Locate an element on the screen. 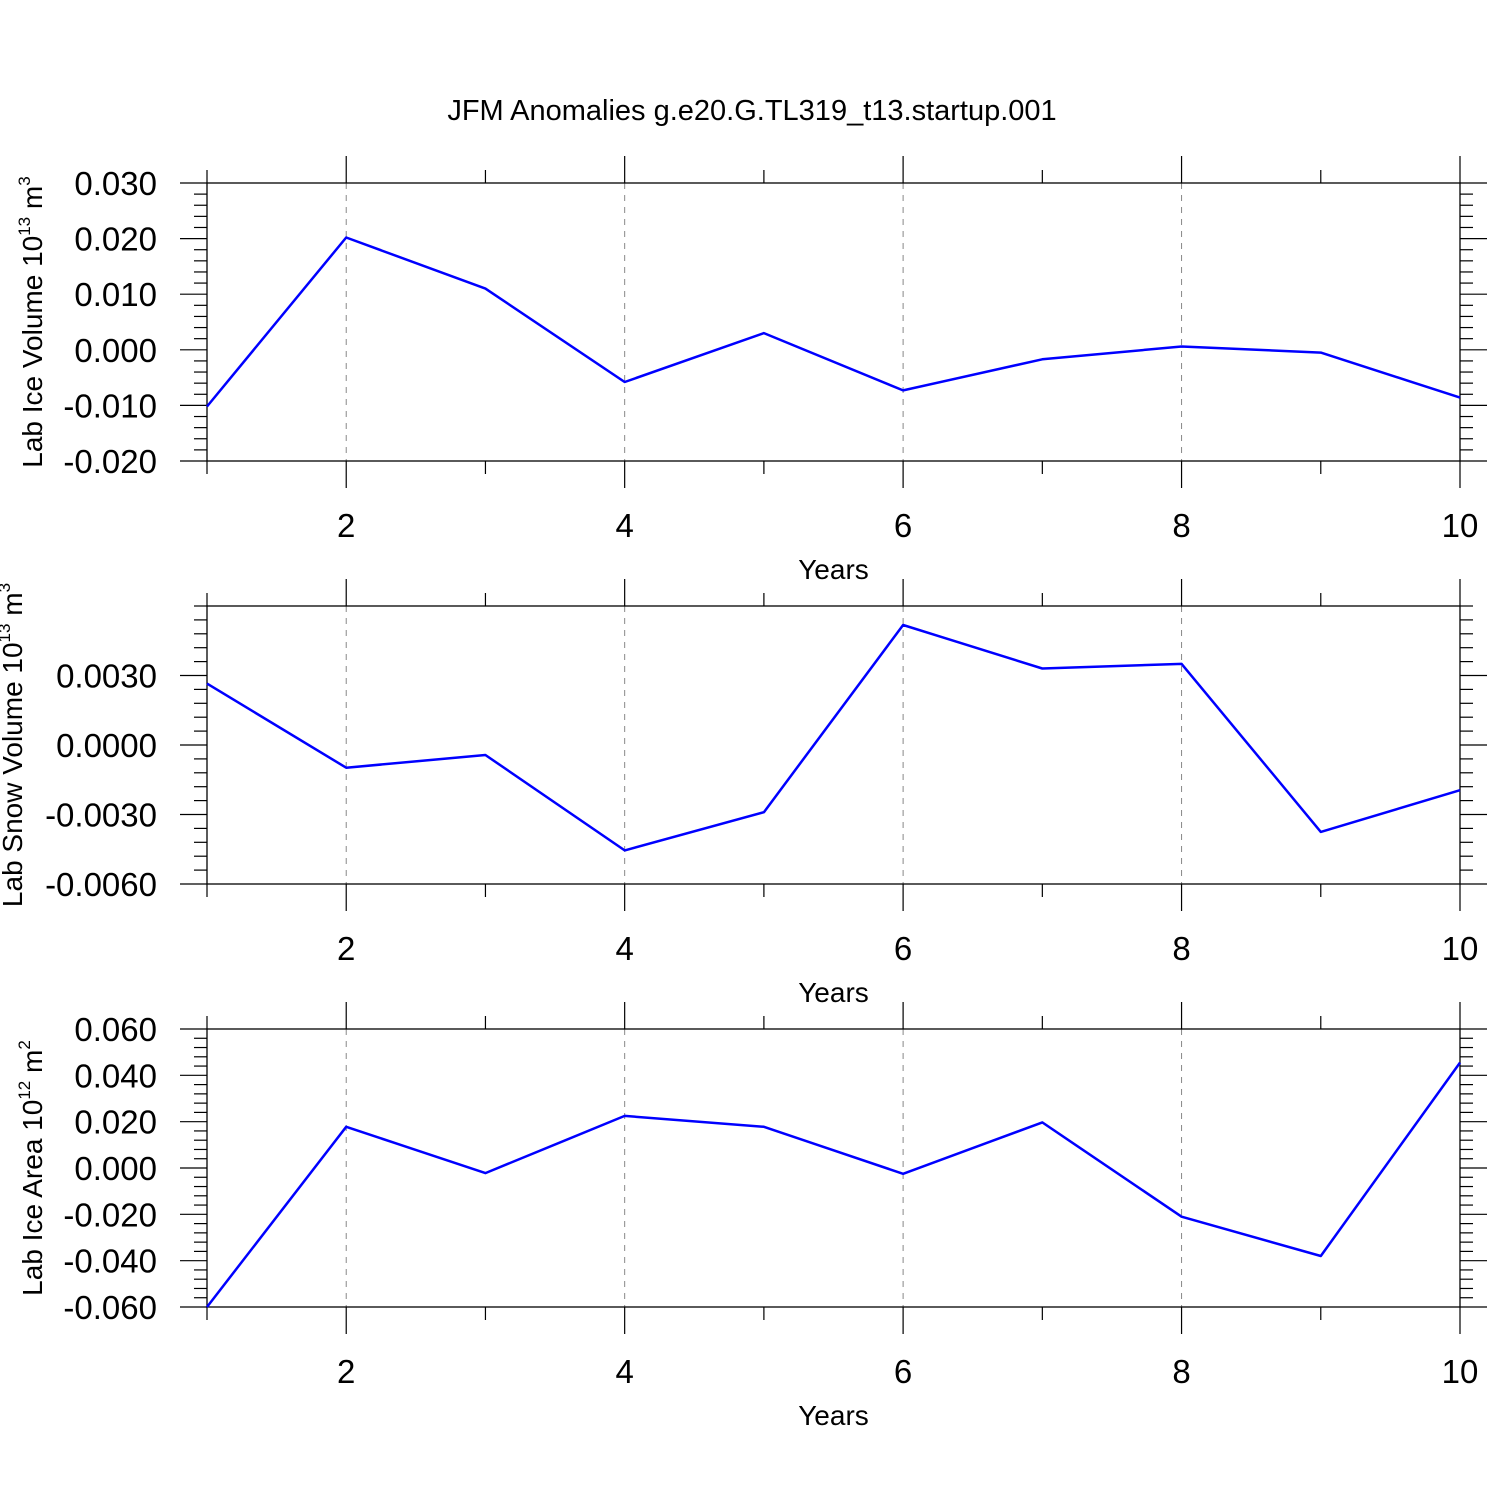 This screenshot has height=1500, width=1500. ice-area-x-tick-label: 10 is located at coordinates (1460, 1371).